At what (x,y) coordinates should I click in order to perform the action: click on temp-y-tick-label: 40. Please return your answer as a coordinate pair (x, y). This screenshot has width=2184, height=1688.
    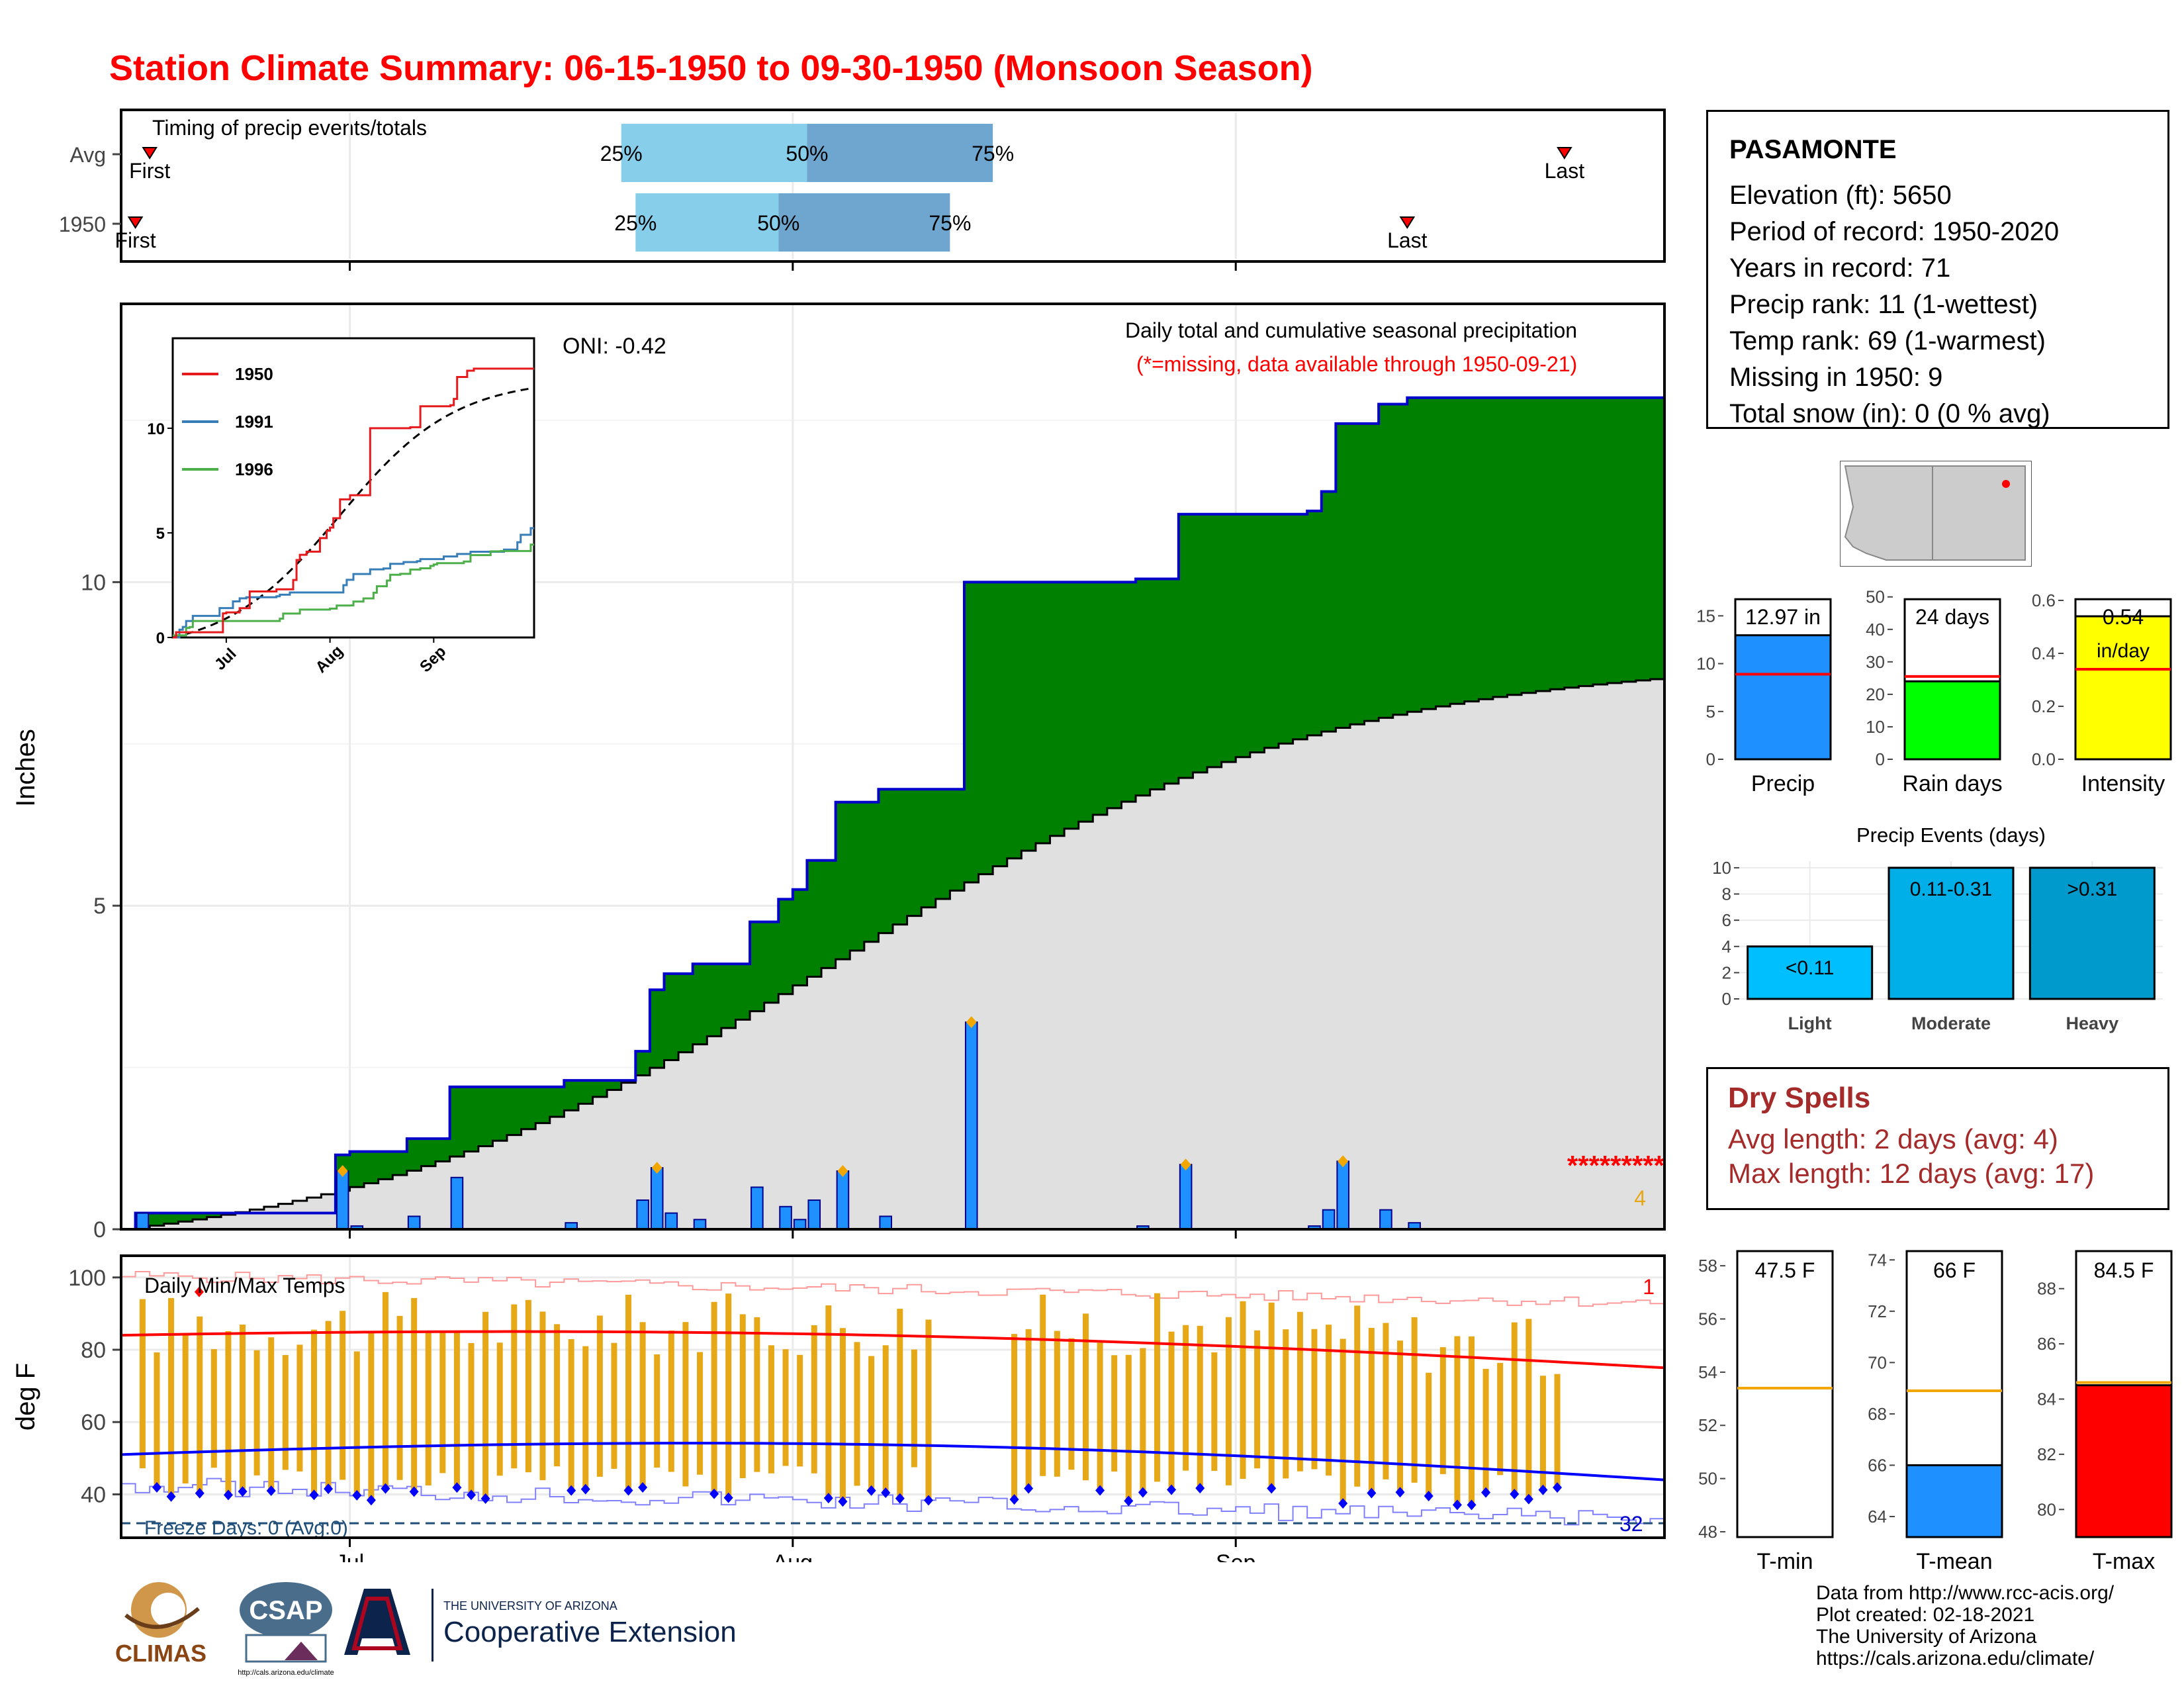
    Looking at the image, I should click on (93, 1495).